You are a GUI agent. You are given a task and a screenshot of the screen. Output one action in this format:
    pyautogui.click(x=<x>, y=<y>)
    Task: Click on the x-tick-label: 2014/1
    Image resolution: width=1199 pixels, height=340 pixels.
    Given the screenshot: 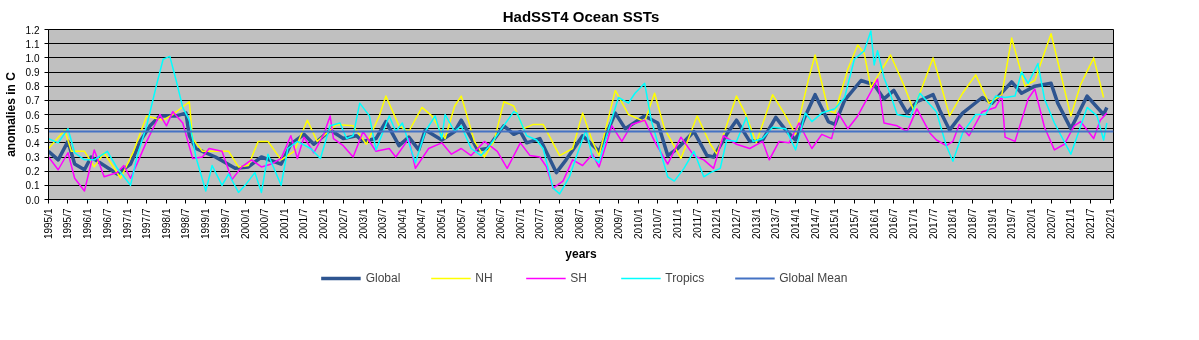 What is the action you would take?
    pyautogui.click(x=796, y=224)
    